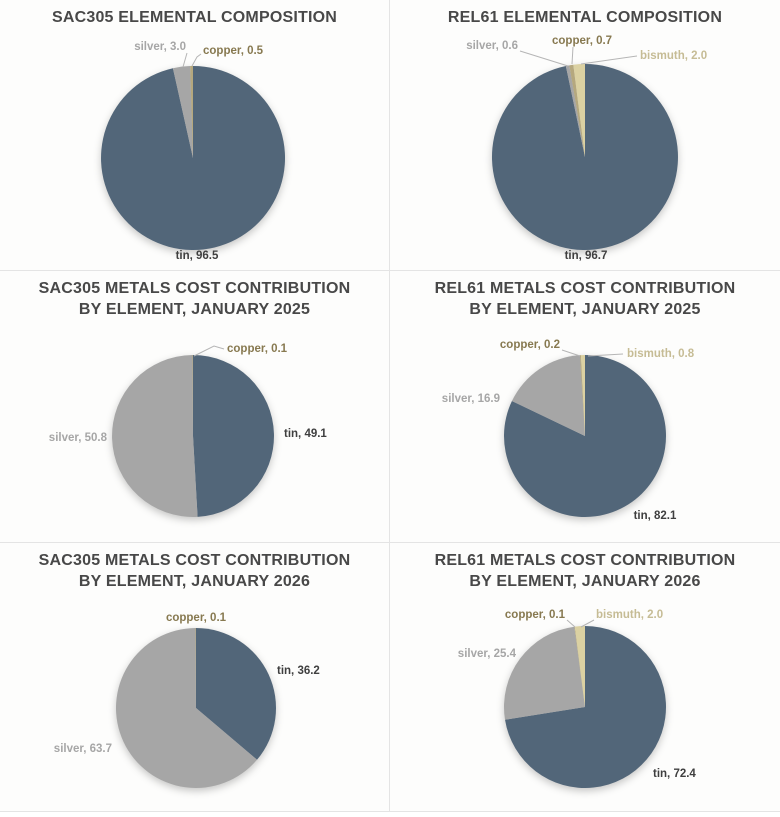 This screenshot has width=780, height=817. What do you see at coordinates (233, 51) in the screenshot?
I see `data-label-copper: copper, 0.5` at bounding box center [233, 51].